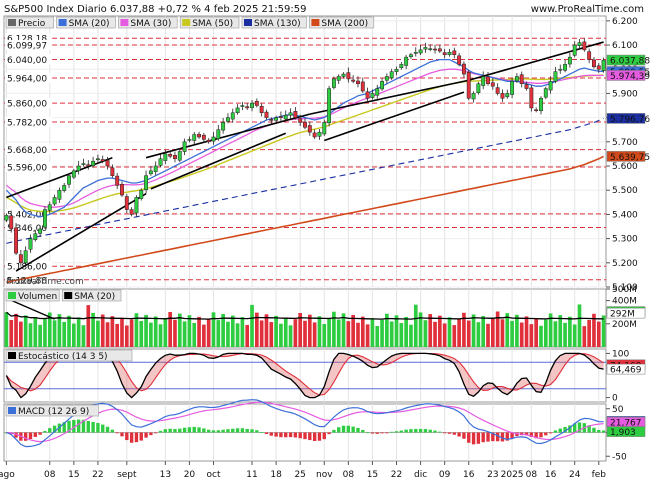 The height and width of the screenshot is (483, 650). Describe the element at coordinates (52, 410) in the screenshot. I see `legend-item-macd` at that location.